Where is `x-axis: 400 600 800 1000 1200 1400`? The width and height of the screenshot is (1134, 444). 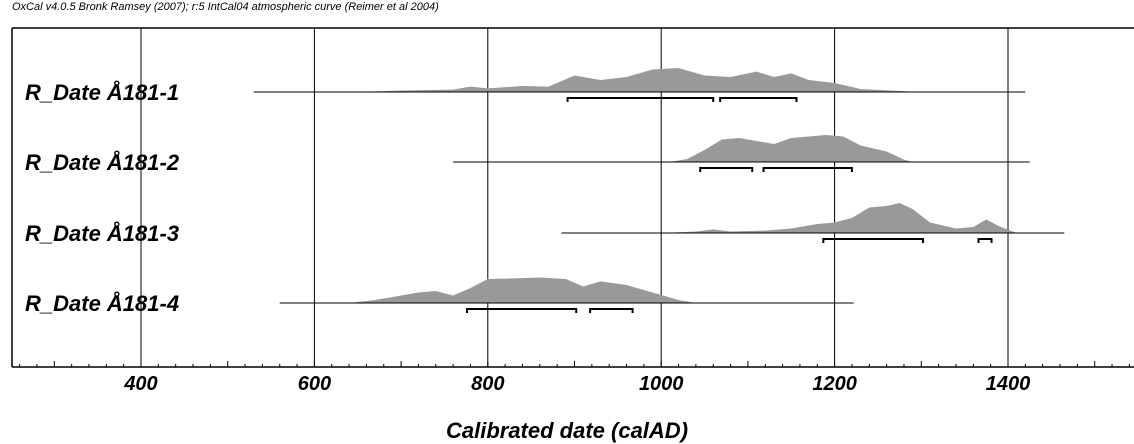
x-axis: 400 600 800 1000 1200 1400 is located at coordinates (574, 378).